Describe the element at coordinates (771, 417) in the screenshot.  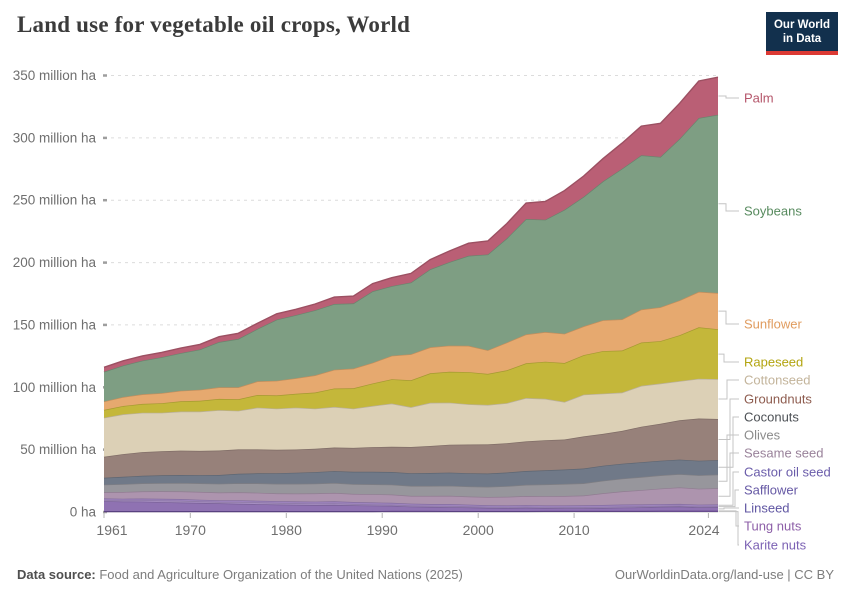
I see `legend-label-coconuts: Coconuts` at that location.